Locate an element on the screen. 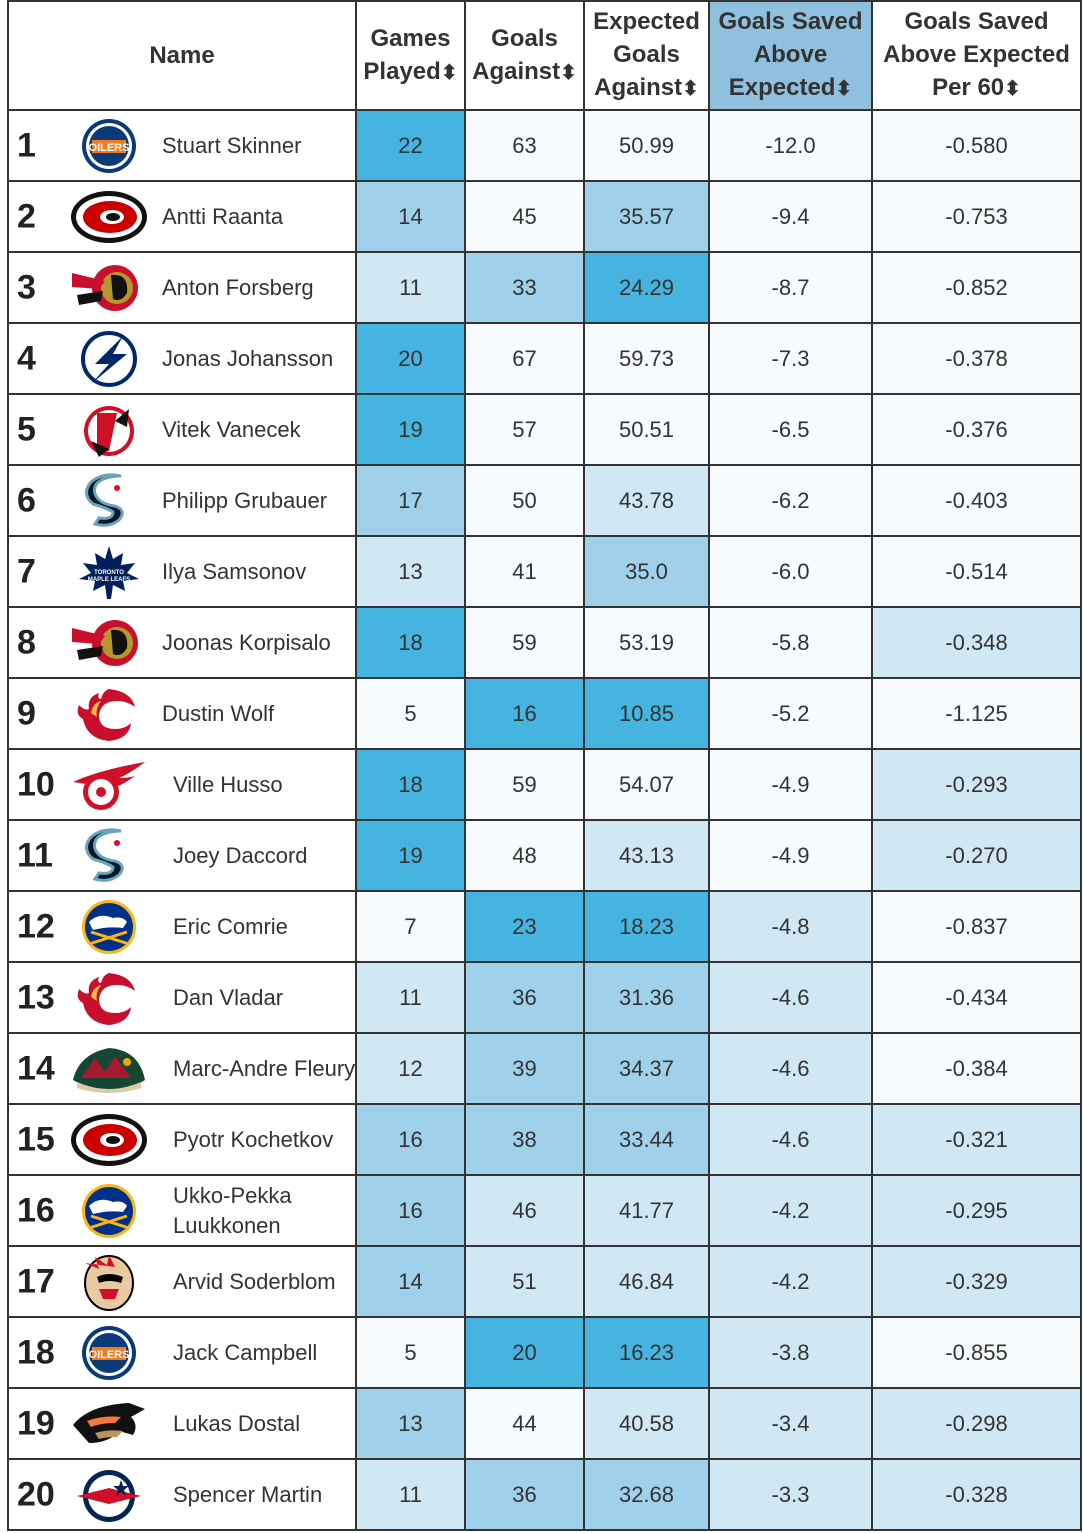 Image resolution: width=1083 pixels, height=1533 pixels. games-played-cell: 16 is located at coordinates (410, 1139).